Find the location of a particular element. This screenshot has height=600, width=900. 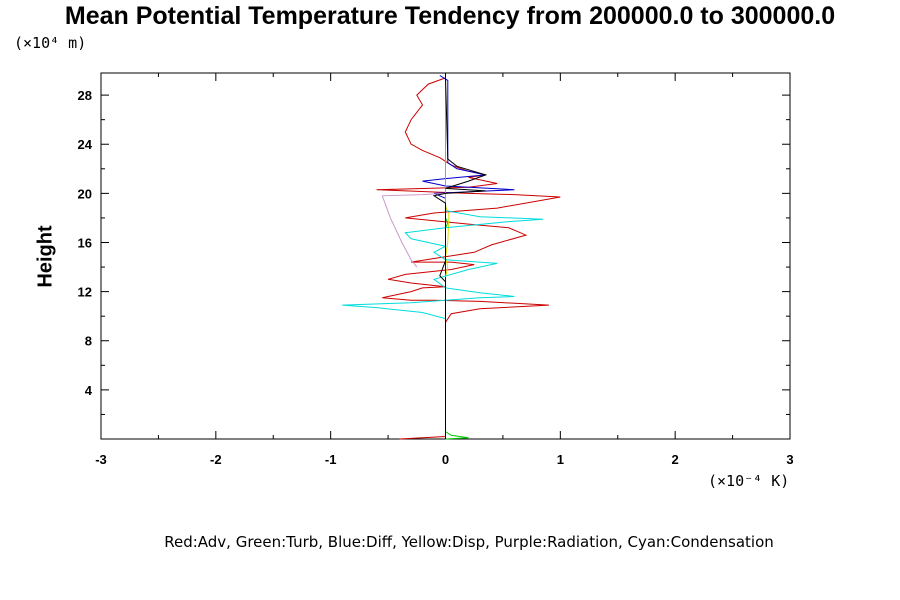

y-tick-label: 24 is located at coordinates (85, 144).